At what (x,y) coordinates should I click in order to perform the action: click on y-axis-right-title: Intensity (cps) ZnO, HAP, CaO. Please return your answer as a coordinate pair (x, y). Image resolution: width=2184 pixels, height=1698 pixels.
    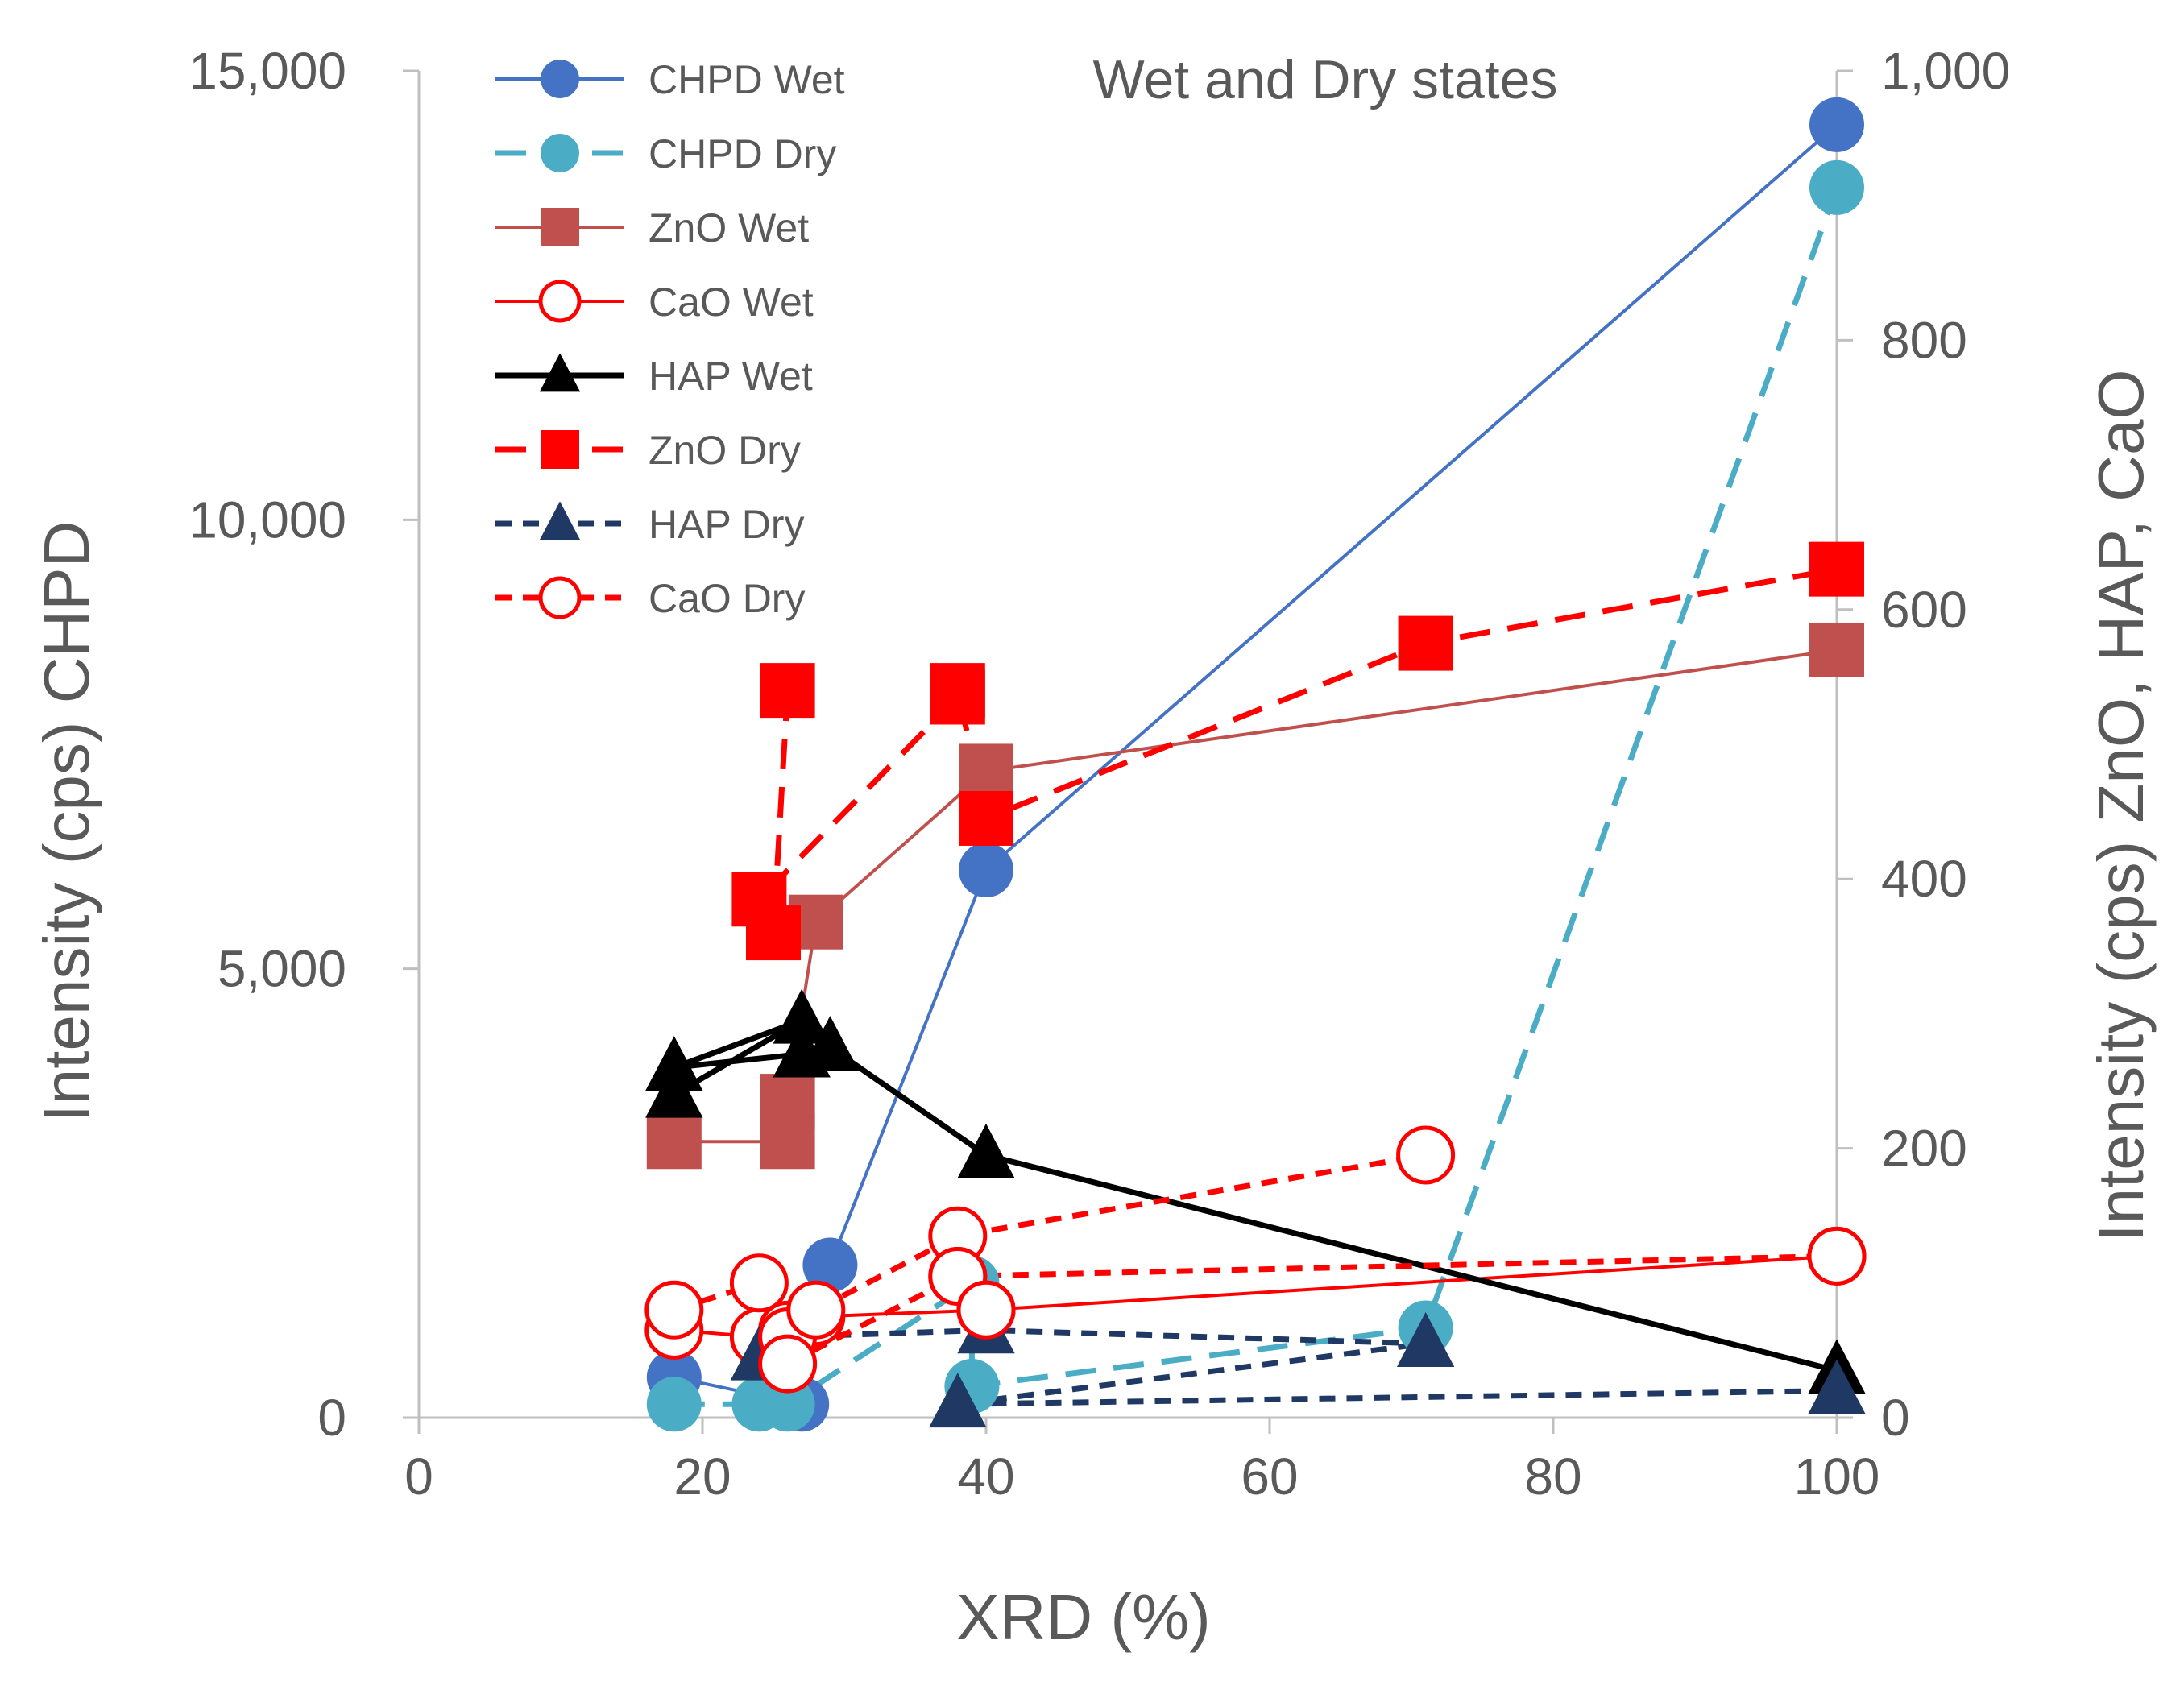
    Looking at the image, I should click on (2121, 805).